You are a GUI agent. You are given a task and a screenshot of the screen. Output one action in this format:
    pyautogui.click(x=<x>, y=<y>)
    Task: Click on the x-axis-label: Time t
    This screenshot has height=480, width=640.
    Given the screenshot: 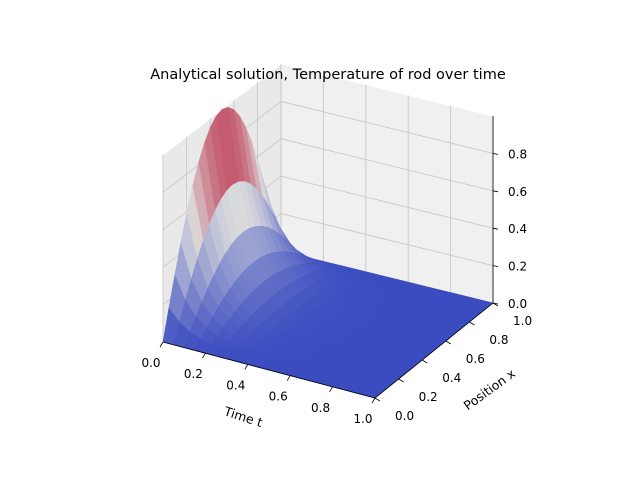 What is the action you would take?
    pyautogui.click(x=242, y=416)
    